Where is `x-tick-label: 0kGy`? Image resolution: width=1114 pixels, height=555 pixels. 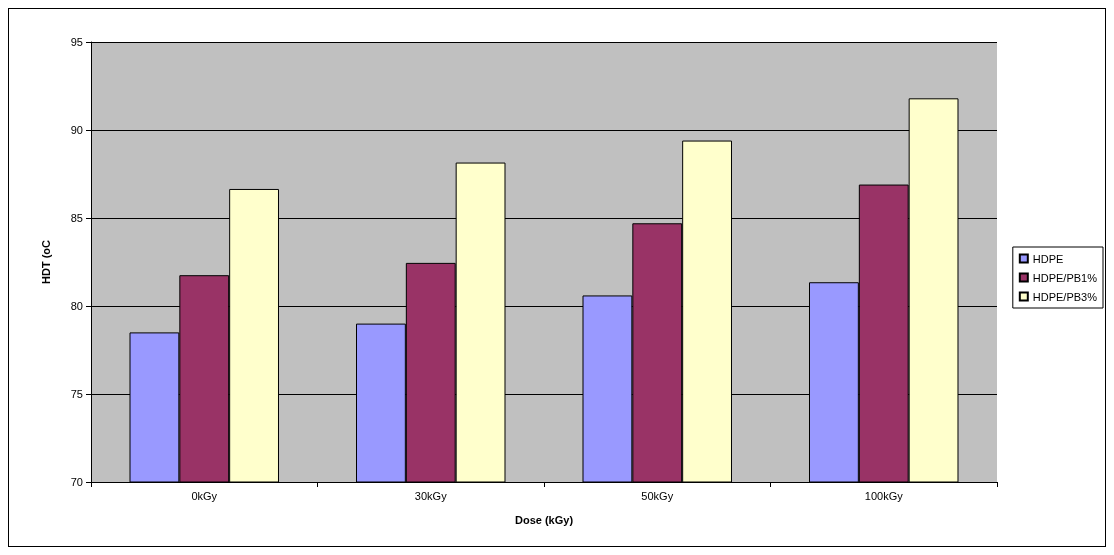
x-tick-label: 0kGy is located at coordinates (204, 495).